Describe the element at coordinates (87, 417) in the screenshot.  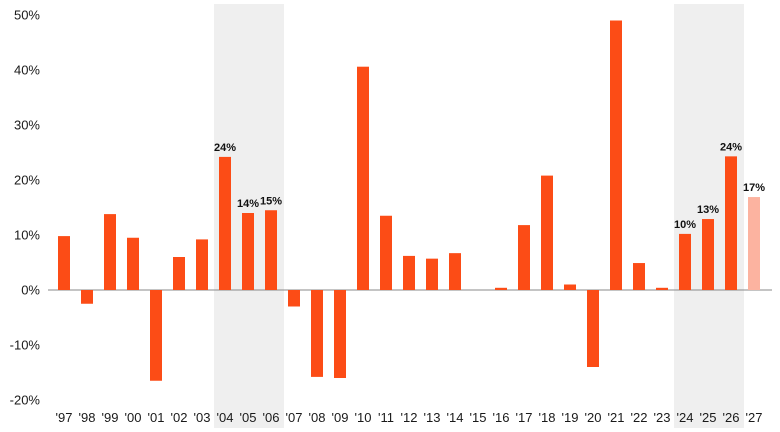
I see `x-tick-label: '98` at that location.